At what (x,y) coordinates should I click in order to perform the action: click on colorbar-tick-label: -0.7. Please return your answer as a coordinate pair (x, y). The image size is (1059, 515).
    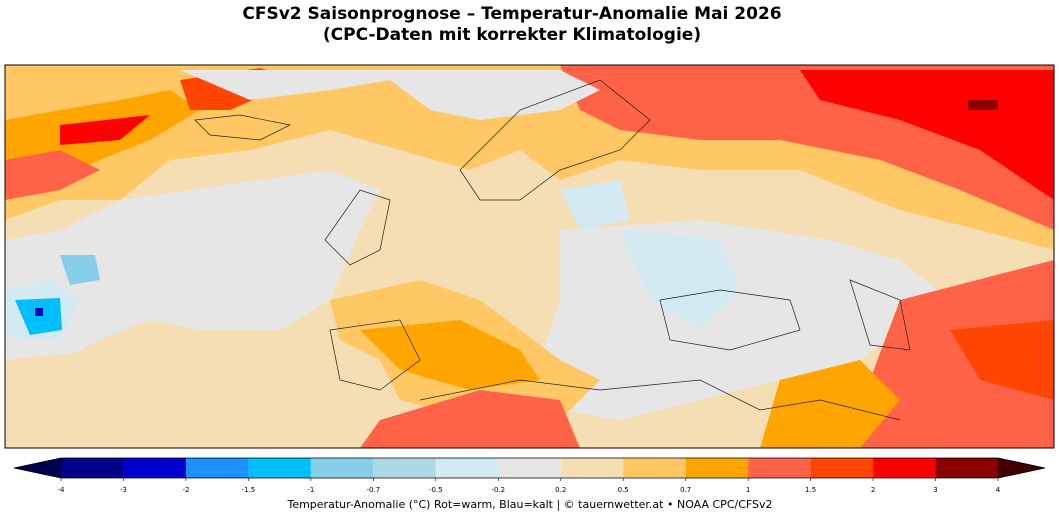
    Looking at the image, I should click on (373, 490).